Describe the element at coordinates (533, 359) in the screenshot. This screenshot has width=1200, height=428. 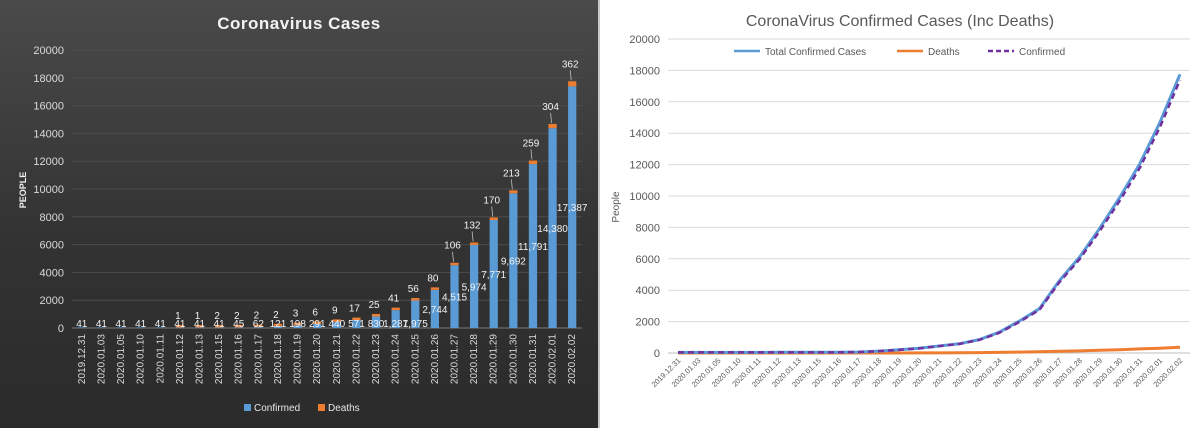
I see `x-tick-label: 2020.01.31` at that location.